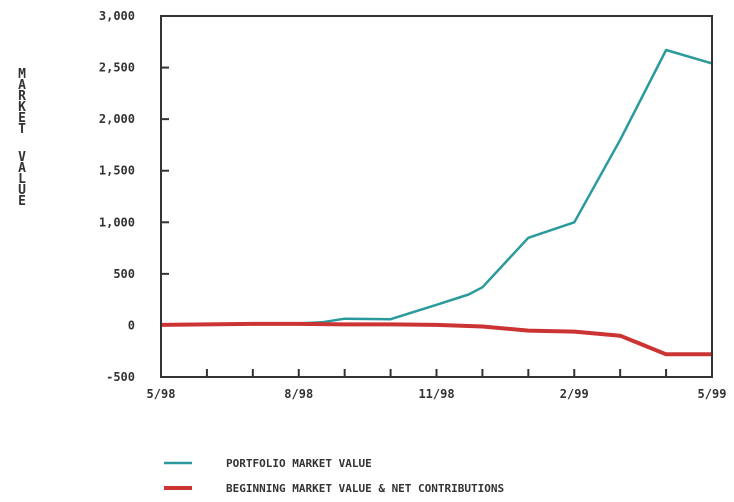 The height and width of the screenshot is (502, 734). I want to click on x-tick-label: 2/99, so click(574, 394).